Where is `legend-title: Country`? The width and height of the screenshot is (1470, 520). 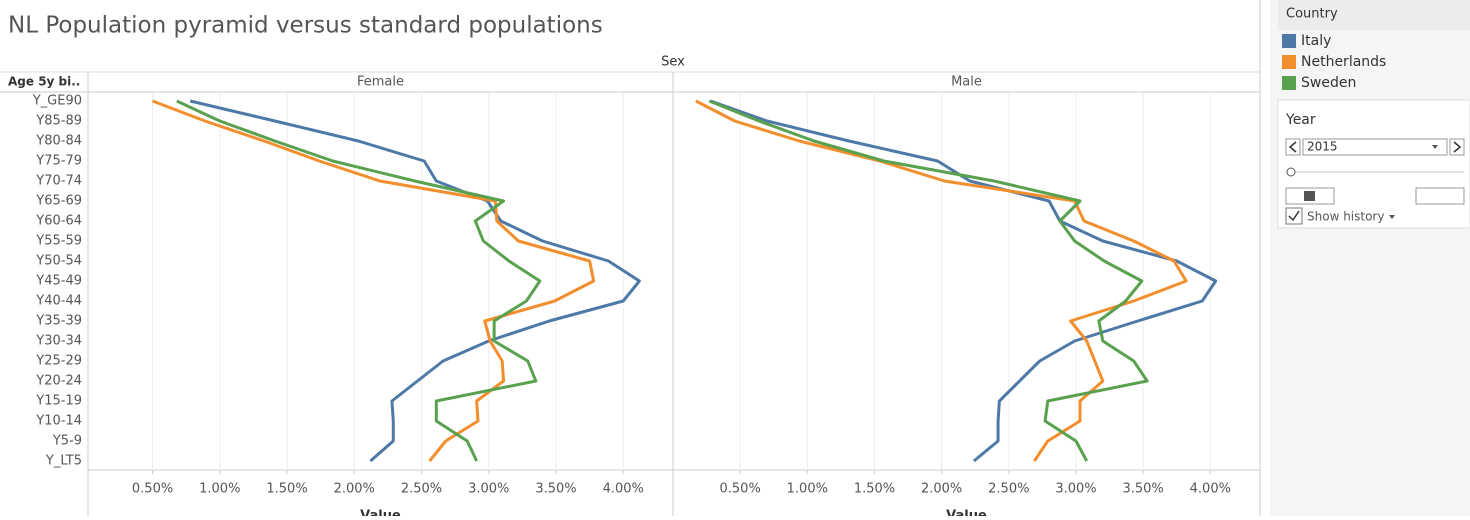
legend-title: Country is located at coordinates (1312, 14).